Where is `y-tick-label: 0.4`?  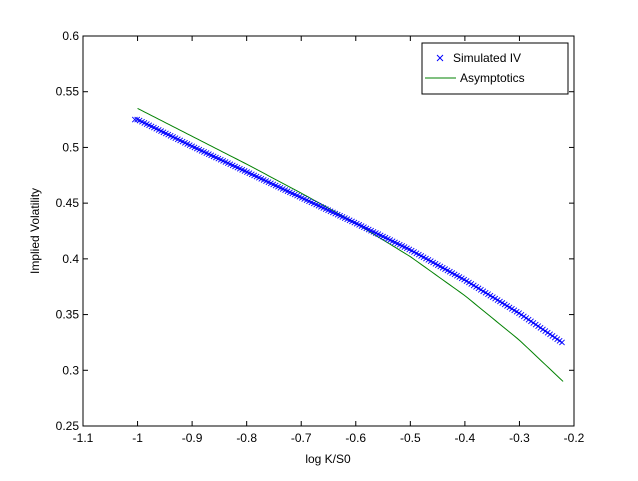
y-tick-label: 0.4 is located at coordinates (70, 259).